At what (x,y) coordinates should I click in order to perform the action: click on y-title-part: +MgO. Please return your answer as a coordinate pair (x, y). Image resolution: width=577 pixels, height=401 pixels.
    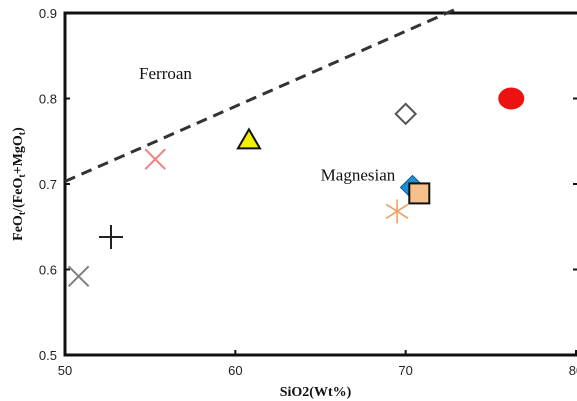
    Looking at the image, I should click on (18, 154).